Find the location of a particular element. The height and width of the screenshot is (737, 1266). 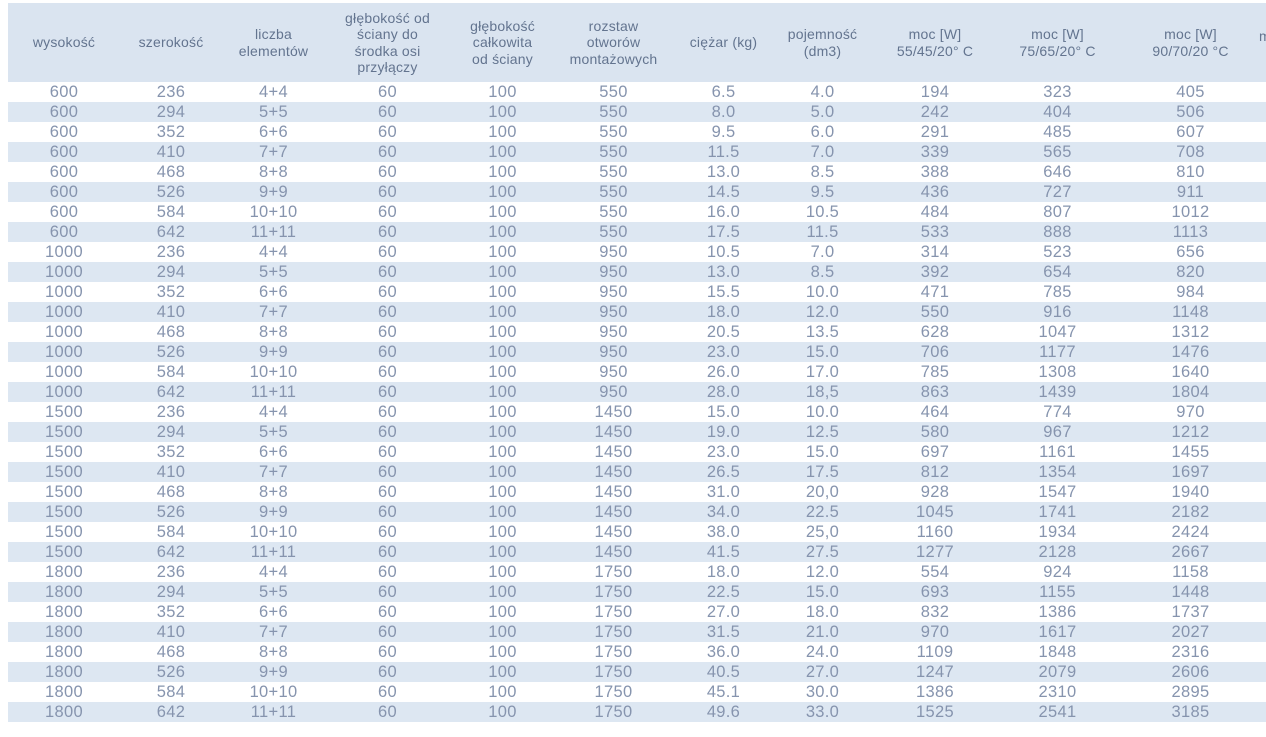

cell-moc-55-45-20: 706 is located at coordinates (935, 352).